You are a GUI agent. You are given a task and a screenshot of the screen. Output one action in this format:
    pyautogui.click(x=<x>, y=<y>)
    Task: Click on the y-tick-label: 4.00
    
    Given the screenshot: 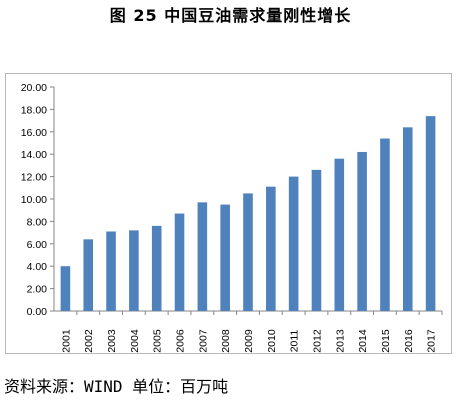 What is the action you would take?
    pyautogui.click(x=37, y=267)
    